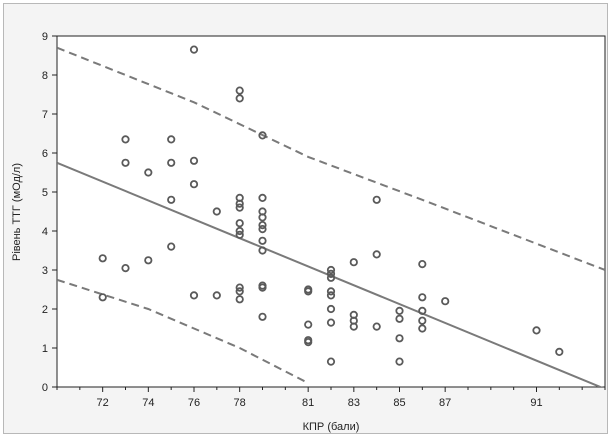 The width and height of the screenshot is (613, 439). What do you see at coordinates (45, 154) in the screenshot?
I see `y-tick-label: 6` at bounding box center [45, 154].